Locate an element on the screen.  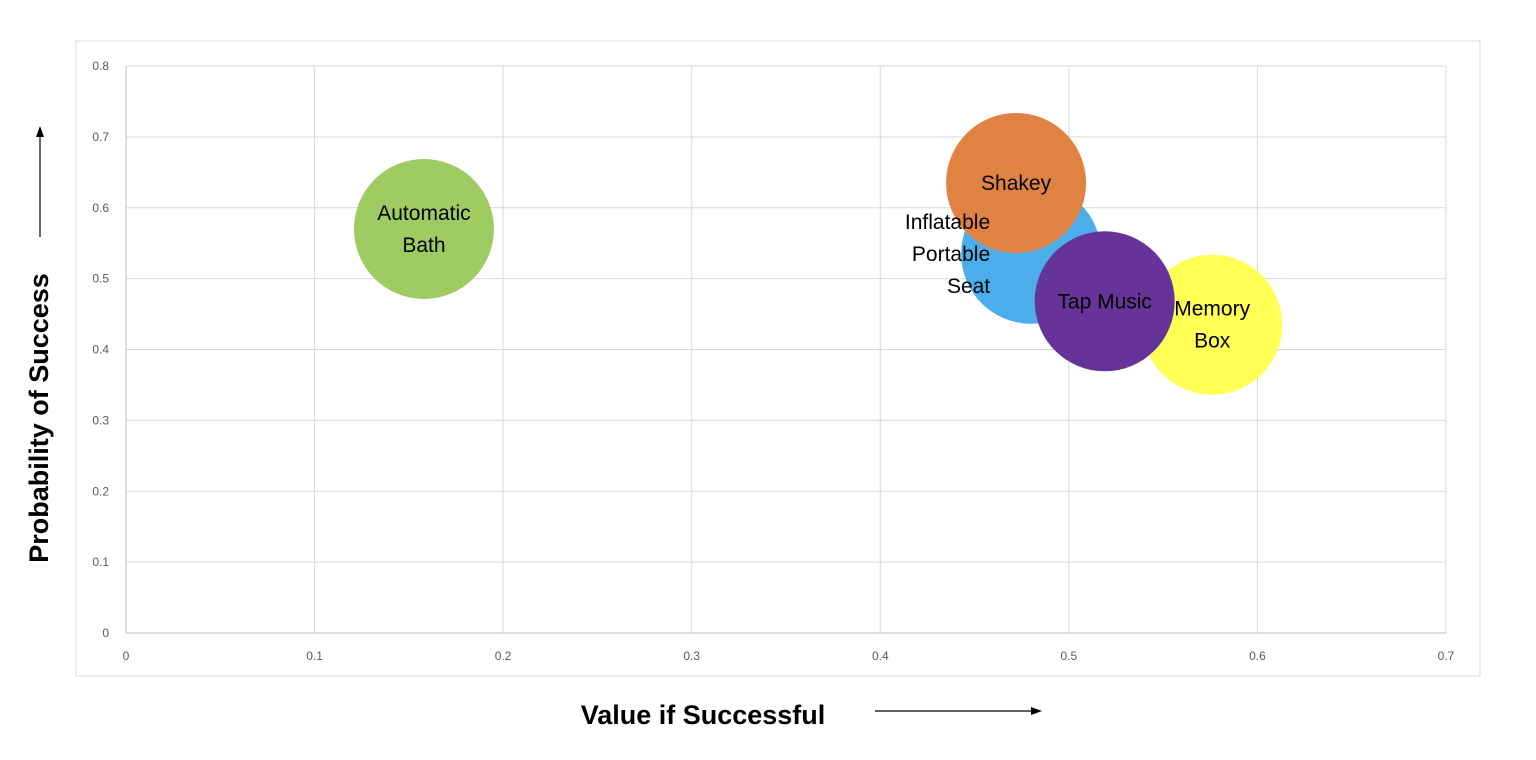
bubble-label-tap-music: Tap Music is located at coordinates (1104, 301).